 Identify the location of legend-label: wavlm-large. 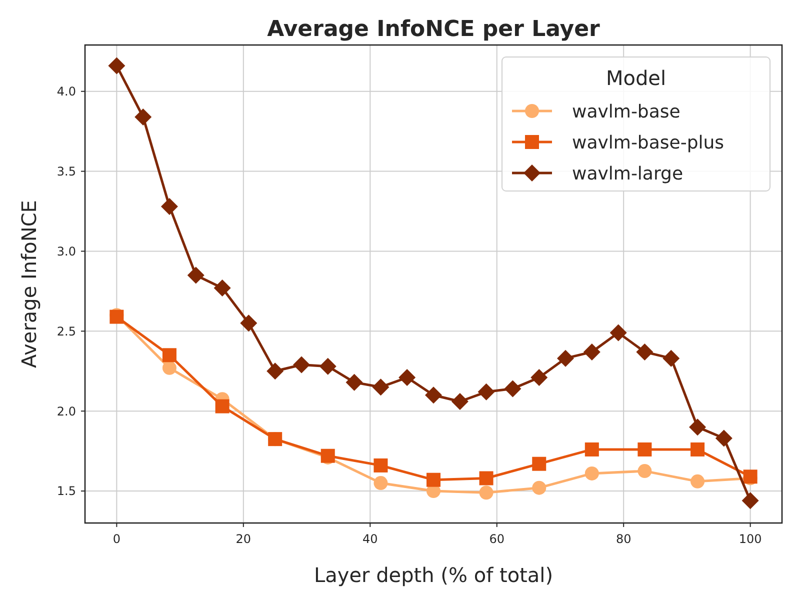
(628, 173).